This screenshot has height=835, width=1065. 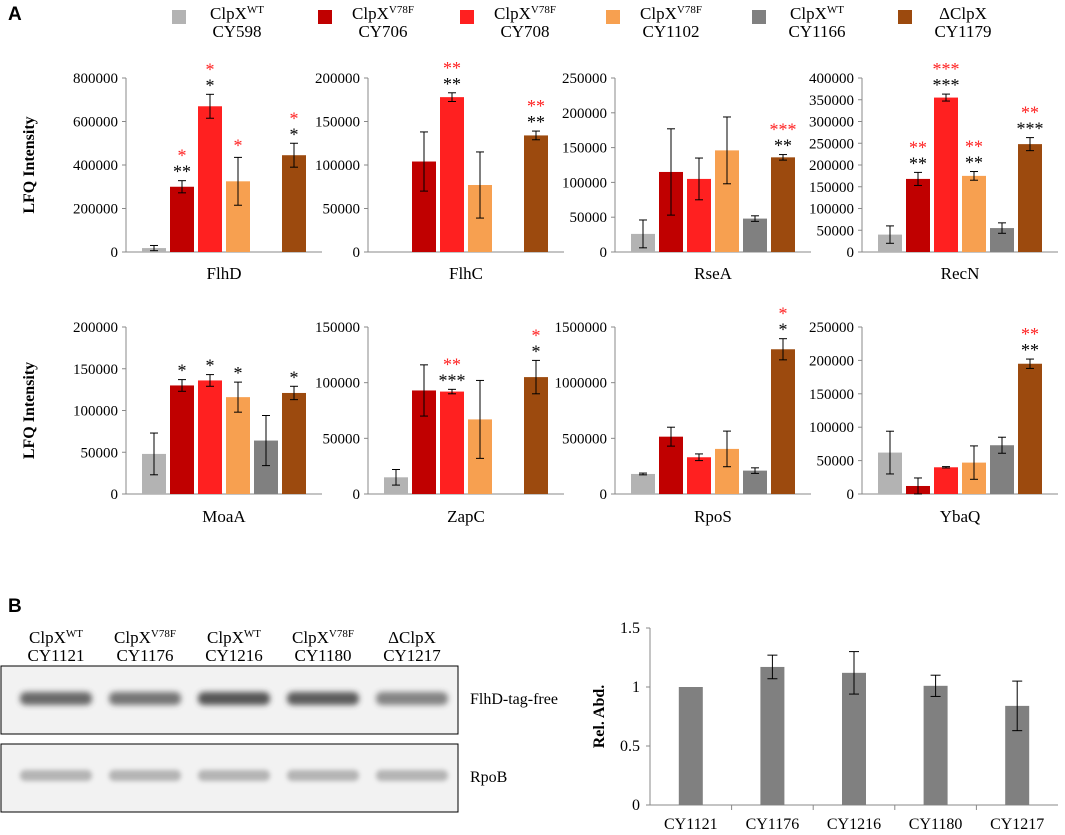 I want to click on chart-title: ZapC, so click(x=466, y=516).